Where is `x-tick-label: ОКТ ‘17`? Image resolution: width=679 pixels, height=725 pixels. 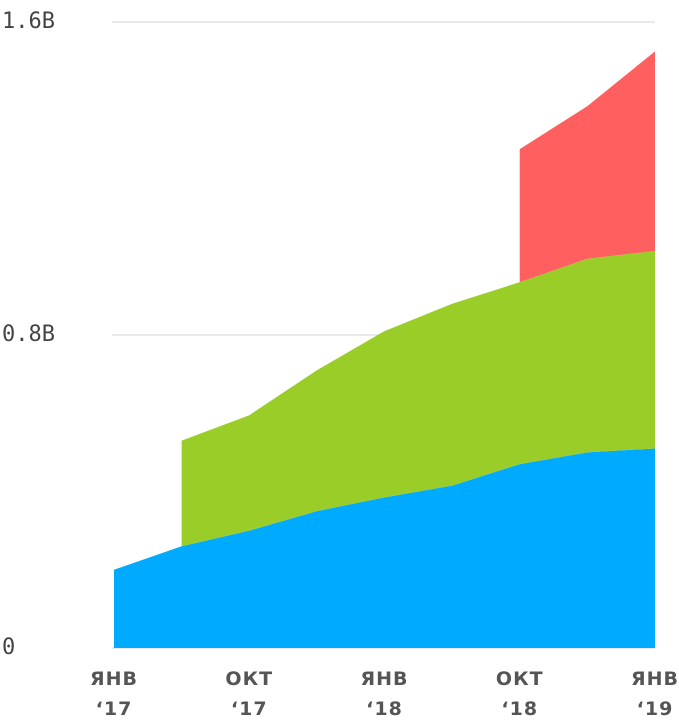 x-tick-label: ОКТ ‘17 is located at coordinates (249, 694).